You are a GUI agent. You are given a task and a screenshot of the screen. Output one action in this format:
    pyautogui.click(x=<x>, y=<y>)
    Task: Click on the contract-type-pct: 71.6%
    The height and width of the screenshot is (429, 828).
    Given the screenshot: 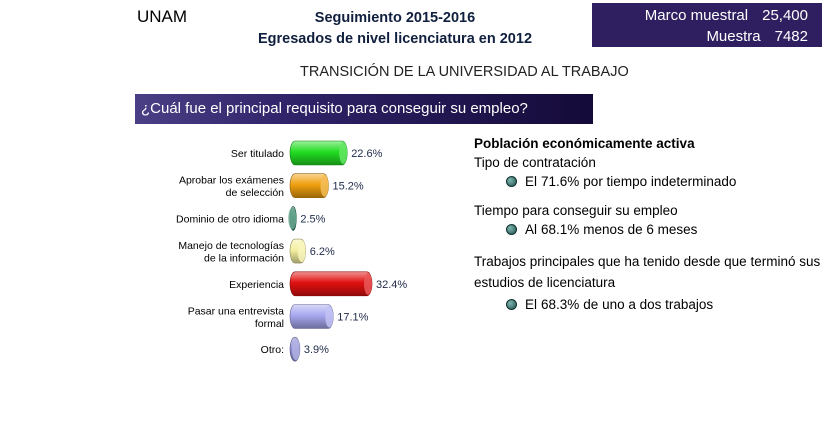 What is the action you would take?
    pyautogui.click(x=560, y=181)
    